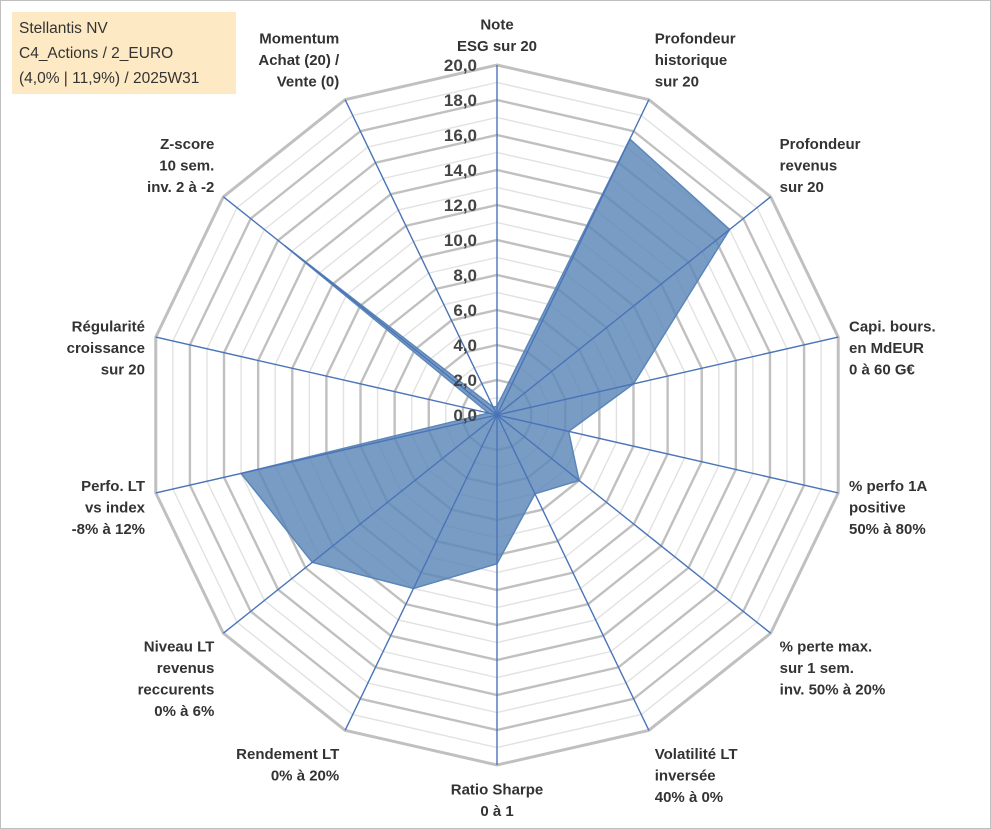  Describe the element at coordinates (833, 668) in the screenshot. I see `axis-label: % perte max. sur 1 sem. inv. 50% à 20%` at that location.